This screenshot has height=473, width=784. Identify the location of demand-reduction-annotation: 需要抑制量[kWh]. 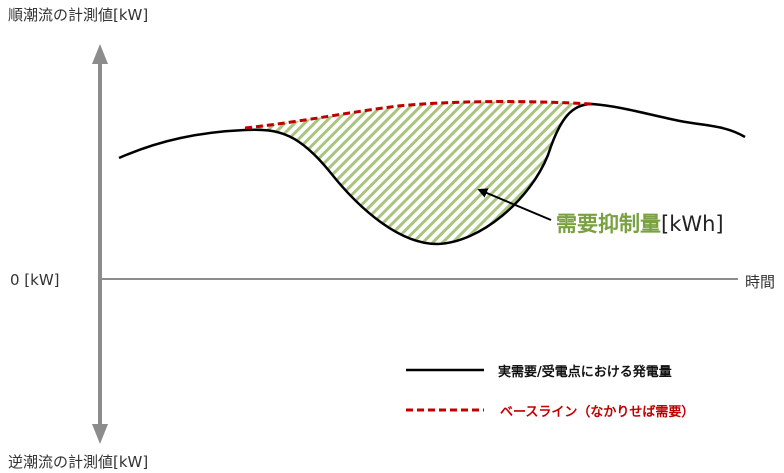
(640, 223).